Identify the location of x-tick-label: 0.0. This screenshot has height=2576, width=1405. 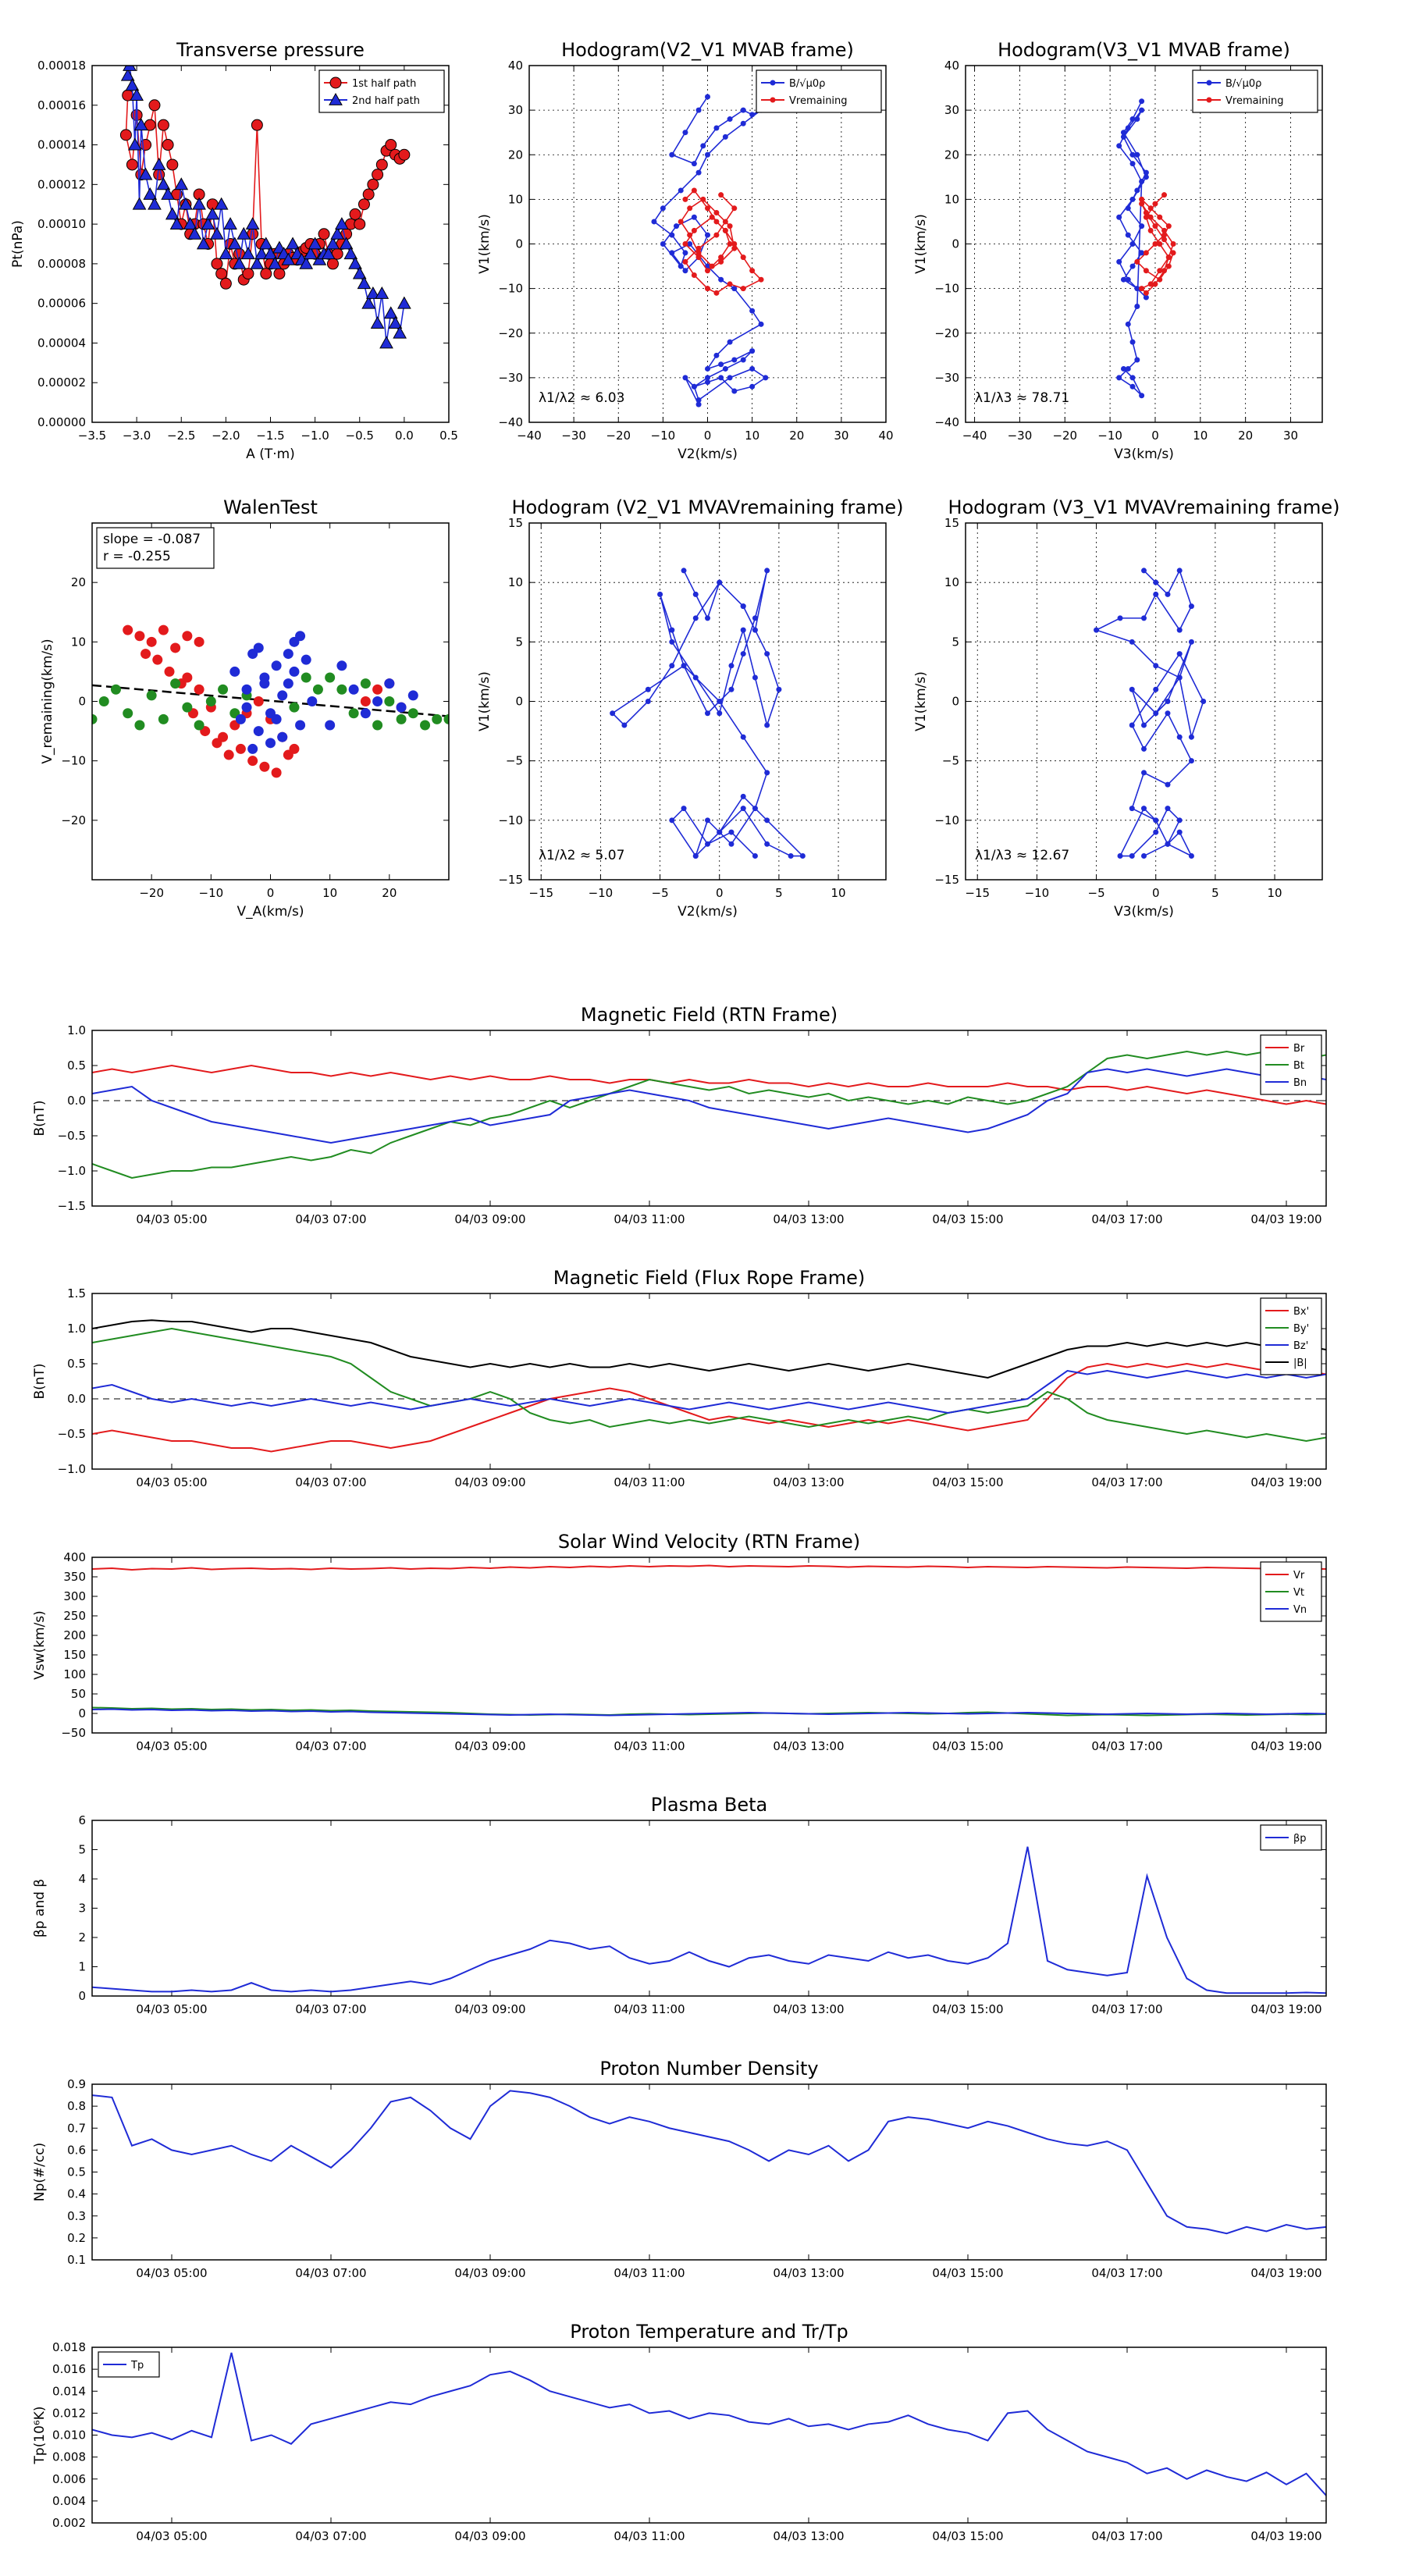
(405, 436).